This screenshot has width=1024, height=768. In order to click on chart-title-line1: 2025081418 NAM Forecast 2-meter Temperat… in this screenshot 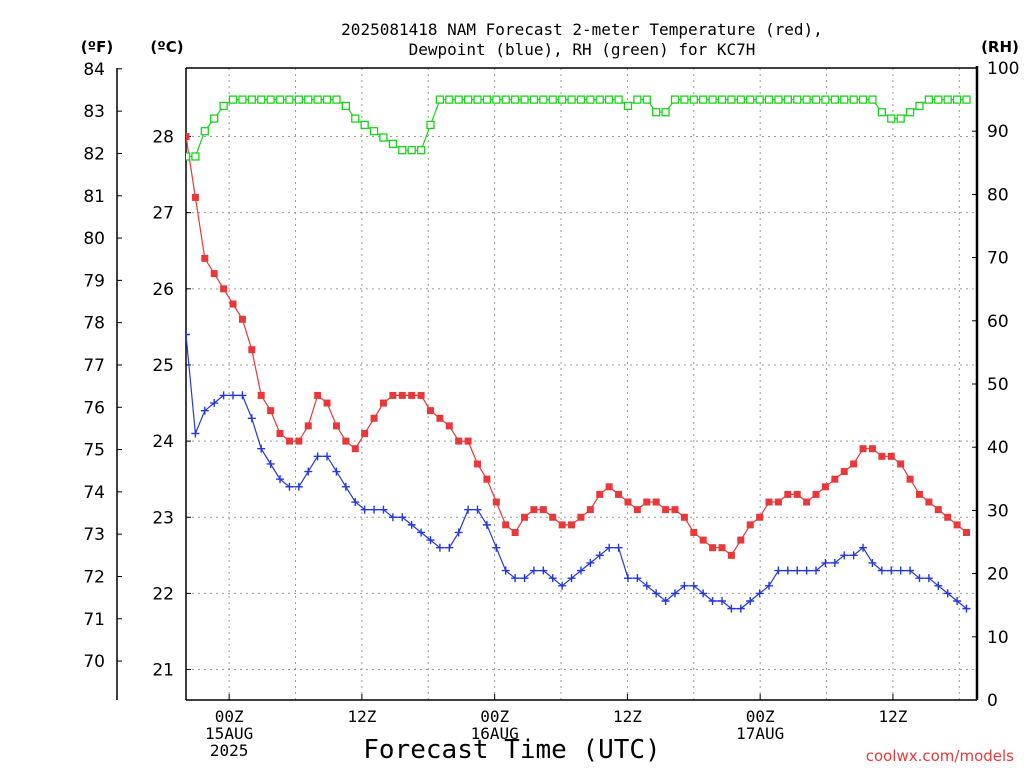, I will do `click(582, 29)`.